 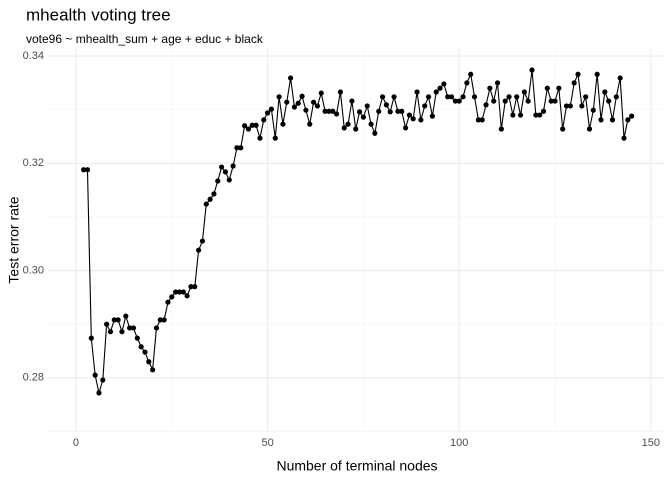 What do you see at coordinates (651, 443) in the screenshot?
I see `x-tick-label: 150` at bounding box center [651, 443].